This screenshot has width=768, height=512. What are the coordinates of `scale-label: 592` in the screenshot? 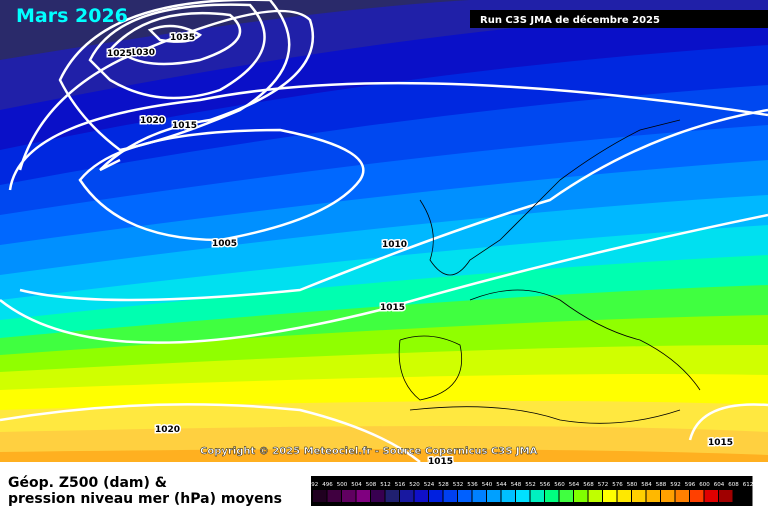 It's located at (675, 485).